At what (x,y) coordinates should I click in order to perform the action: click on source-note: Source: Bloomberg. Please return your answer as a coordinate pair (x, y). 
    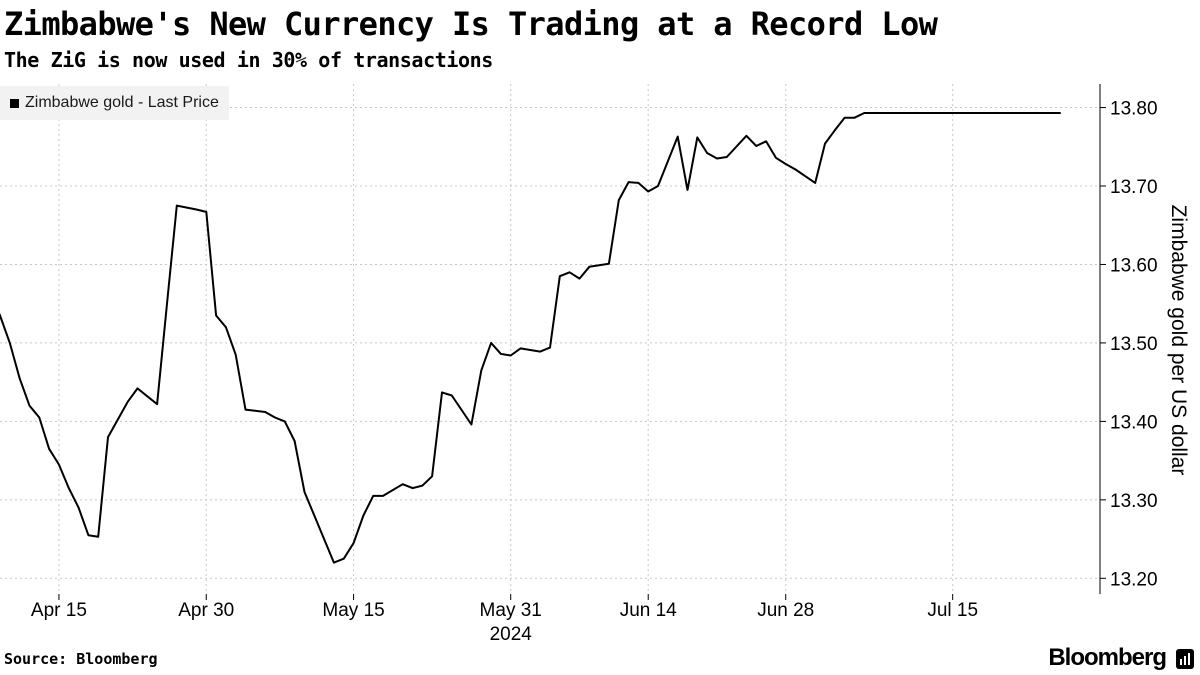
    Looking at the image, I should click on (81, 659).